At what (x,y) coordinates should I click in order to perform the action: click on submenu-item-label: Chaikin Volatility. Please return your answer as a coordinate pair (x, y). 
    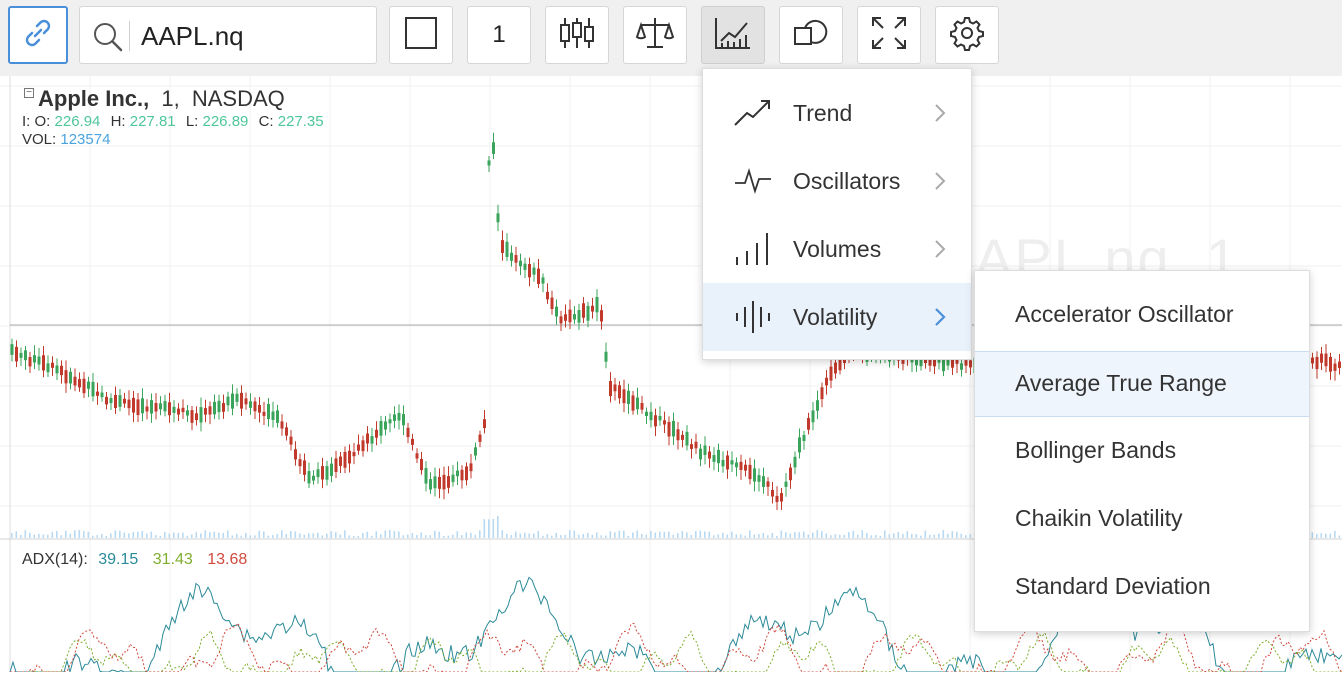
    Looking at the image, I should click on (1099, 518).